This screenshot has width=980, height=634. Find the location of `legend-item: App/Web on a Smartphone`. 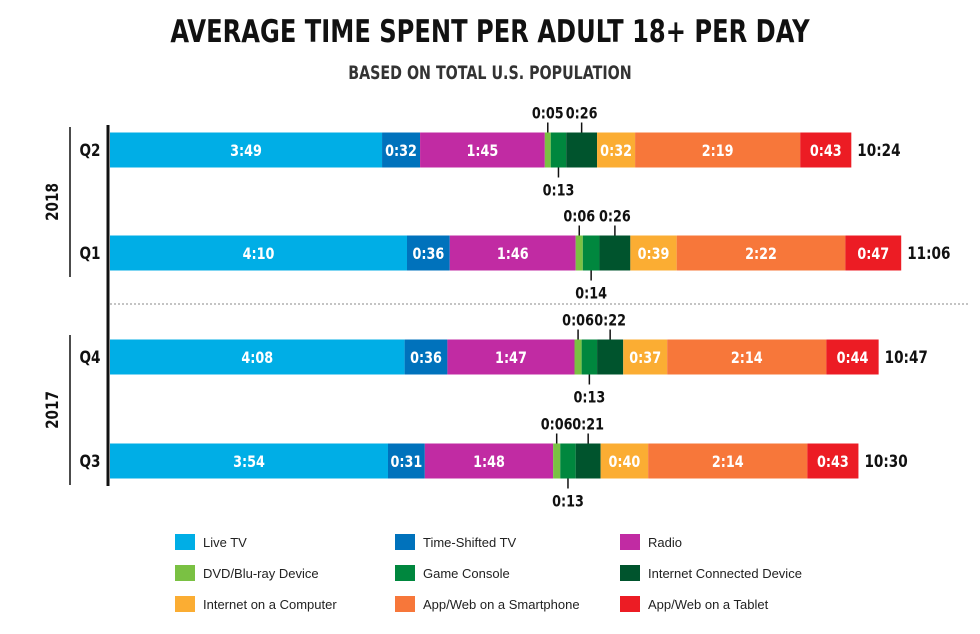

legend-item: App/Web on a Smartphone is located at coordinates (487, 604).